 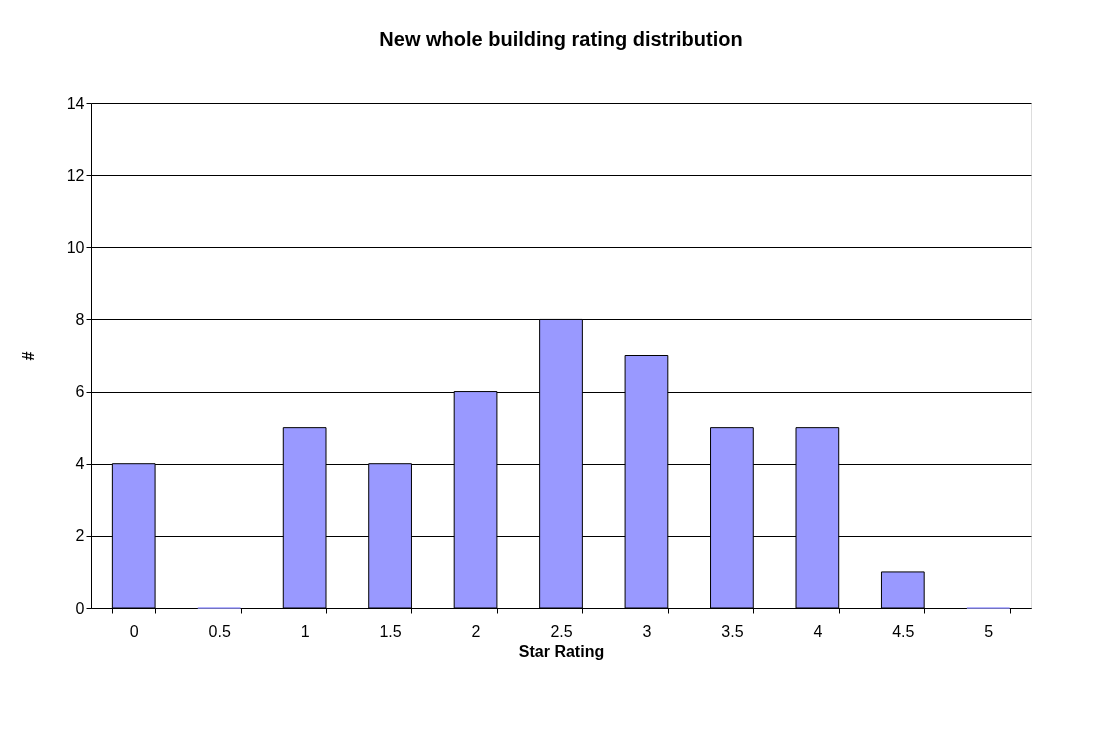 What do you see at coordinates (476, 631) in the screenshot?
I see `x-tick-label: 2` at bounding box center [476, 631].